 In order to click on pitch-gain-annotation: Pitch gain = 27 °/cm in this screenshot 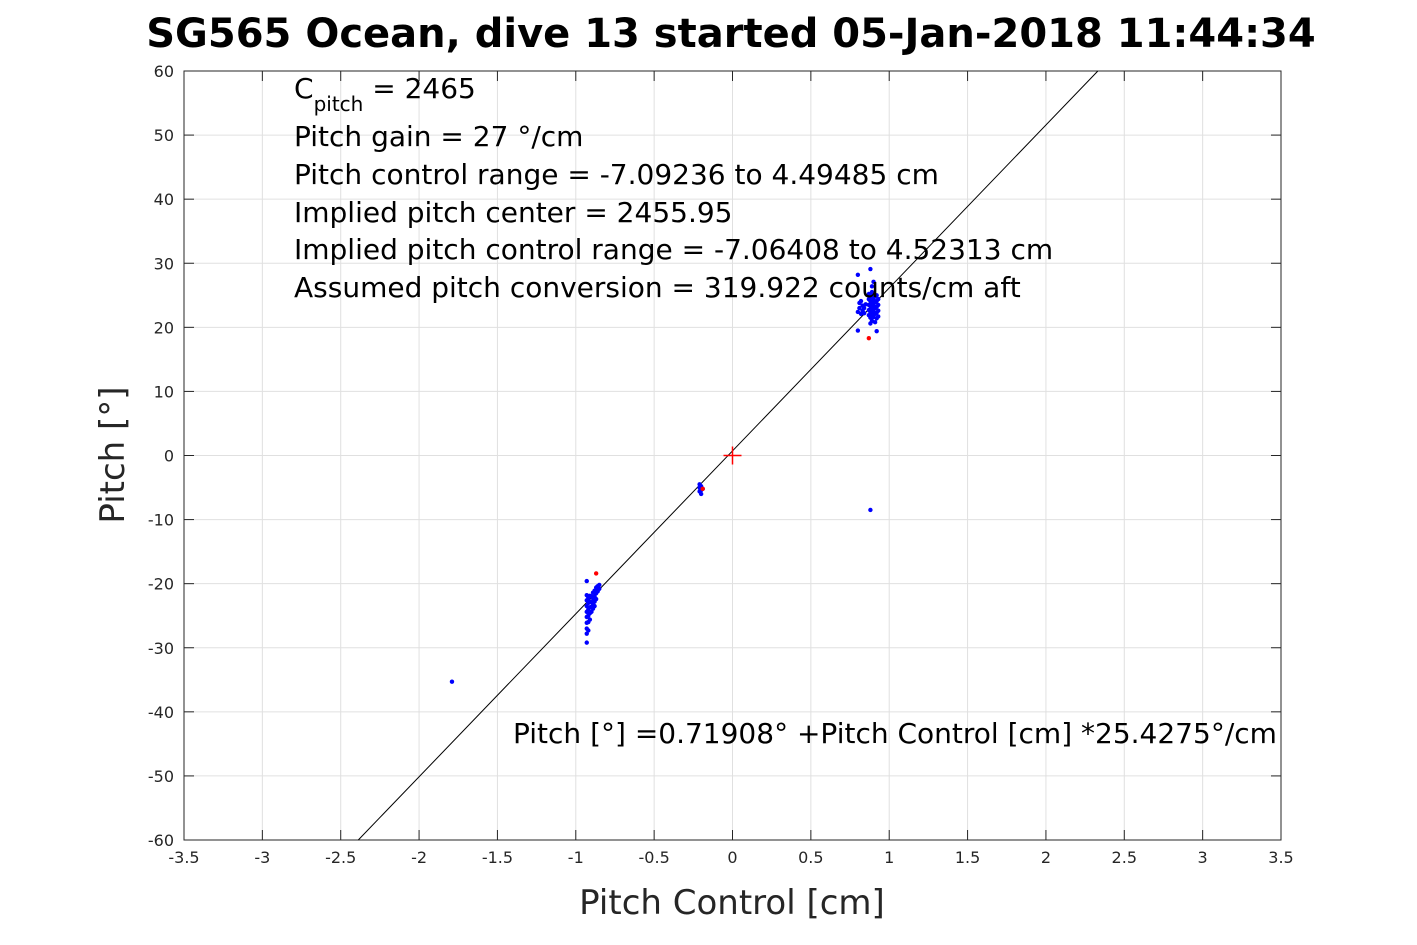, I will do `click(438, 136)`.